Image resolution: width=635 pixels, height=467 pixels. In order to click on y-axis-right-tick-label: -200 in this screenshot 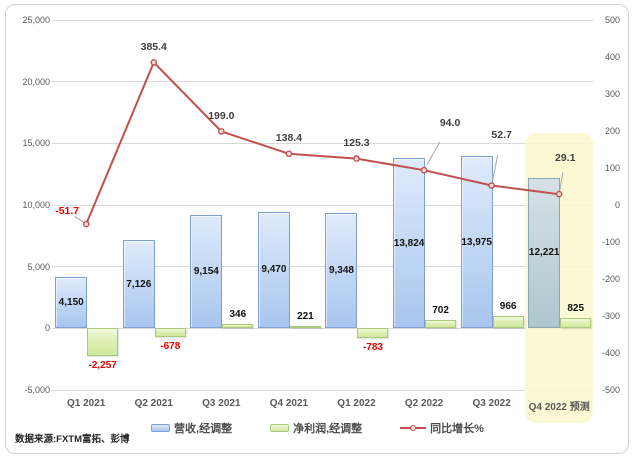, I will do `click(610, 279)`.